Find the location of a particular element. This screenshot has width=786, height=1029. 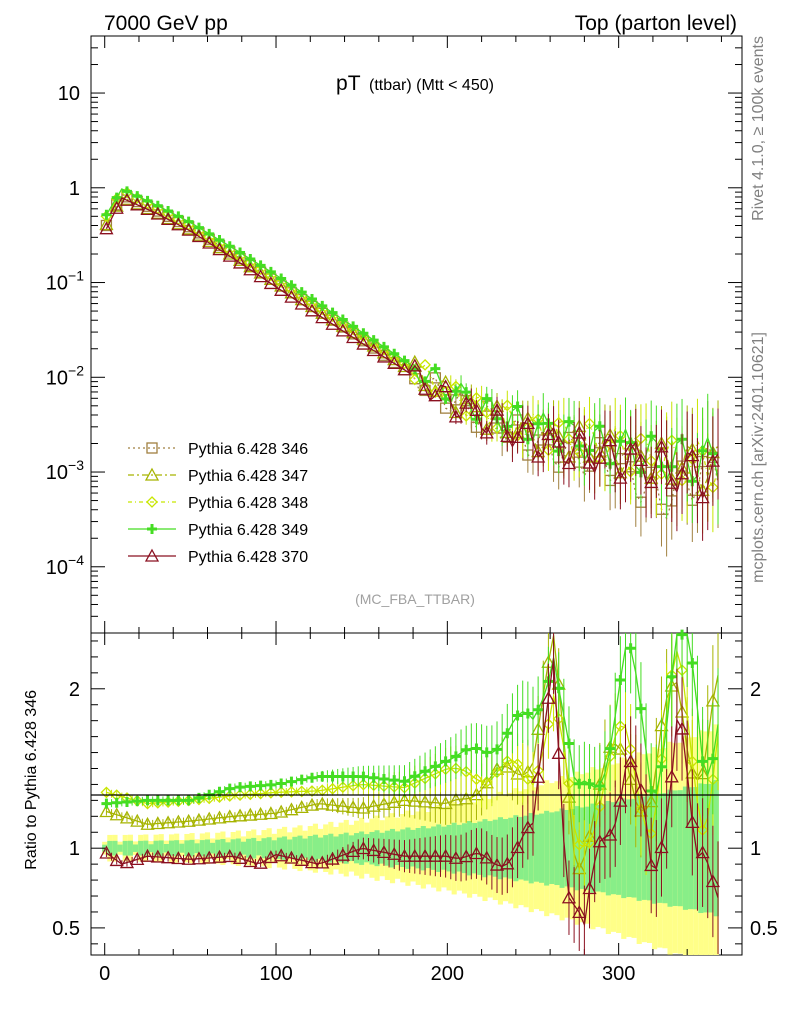

legend-label: Pythia 6.428 349 is located at coordinates (248, 530).